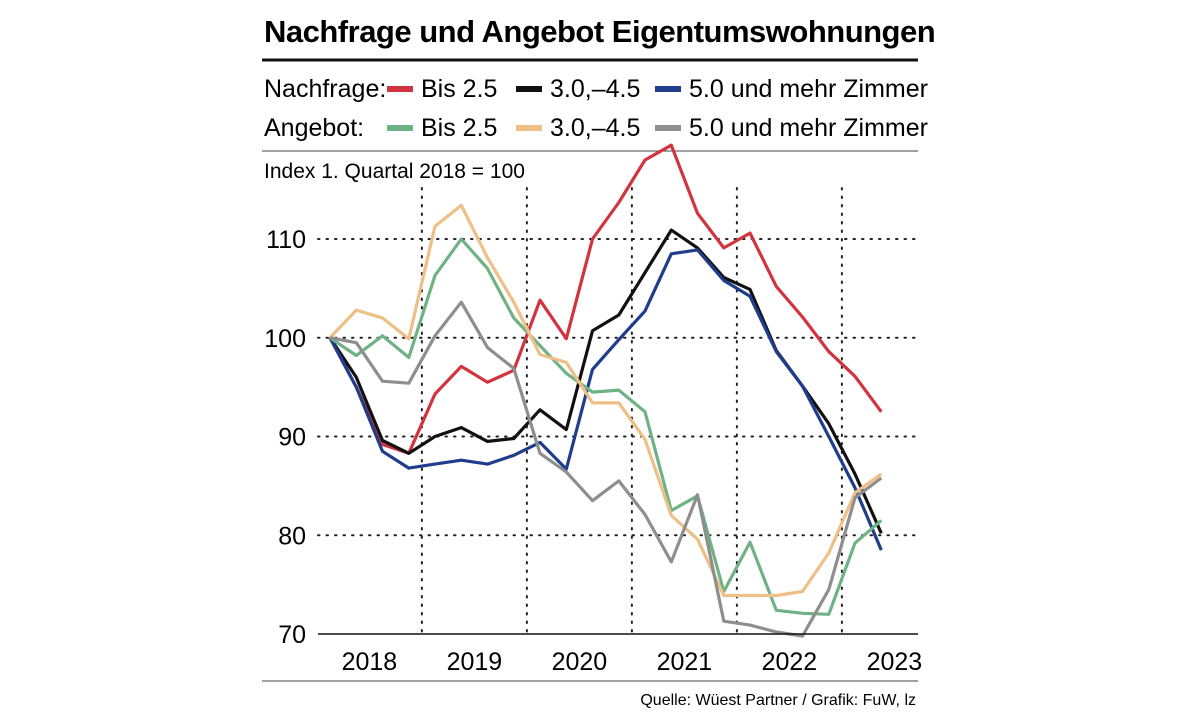  Describe the element at coordinates (580, 662) in the screenshot. I see `x-tick-label: 2020` at that location.